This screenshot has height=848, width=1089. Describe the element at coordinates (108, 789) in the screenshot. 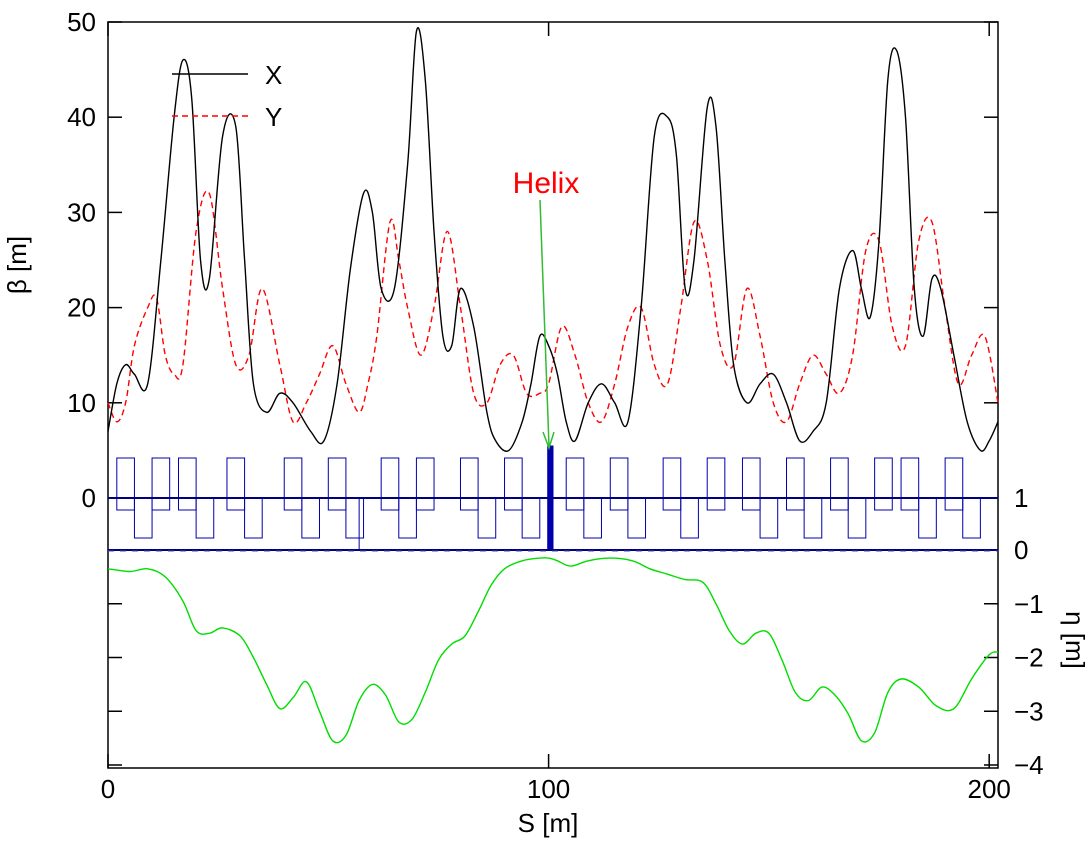

I see `x-tick-label: 0` at that location.